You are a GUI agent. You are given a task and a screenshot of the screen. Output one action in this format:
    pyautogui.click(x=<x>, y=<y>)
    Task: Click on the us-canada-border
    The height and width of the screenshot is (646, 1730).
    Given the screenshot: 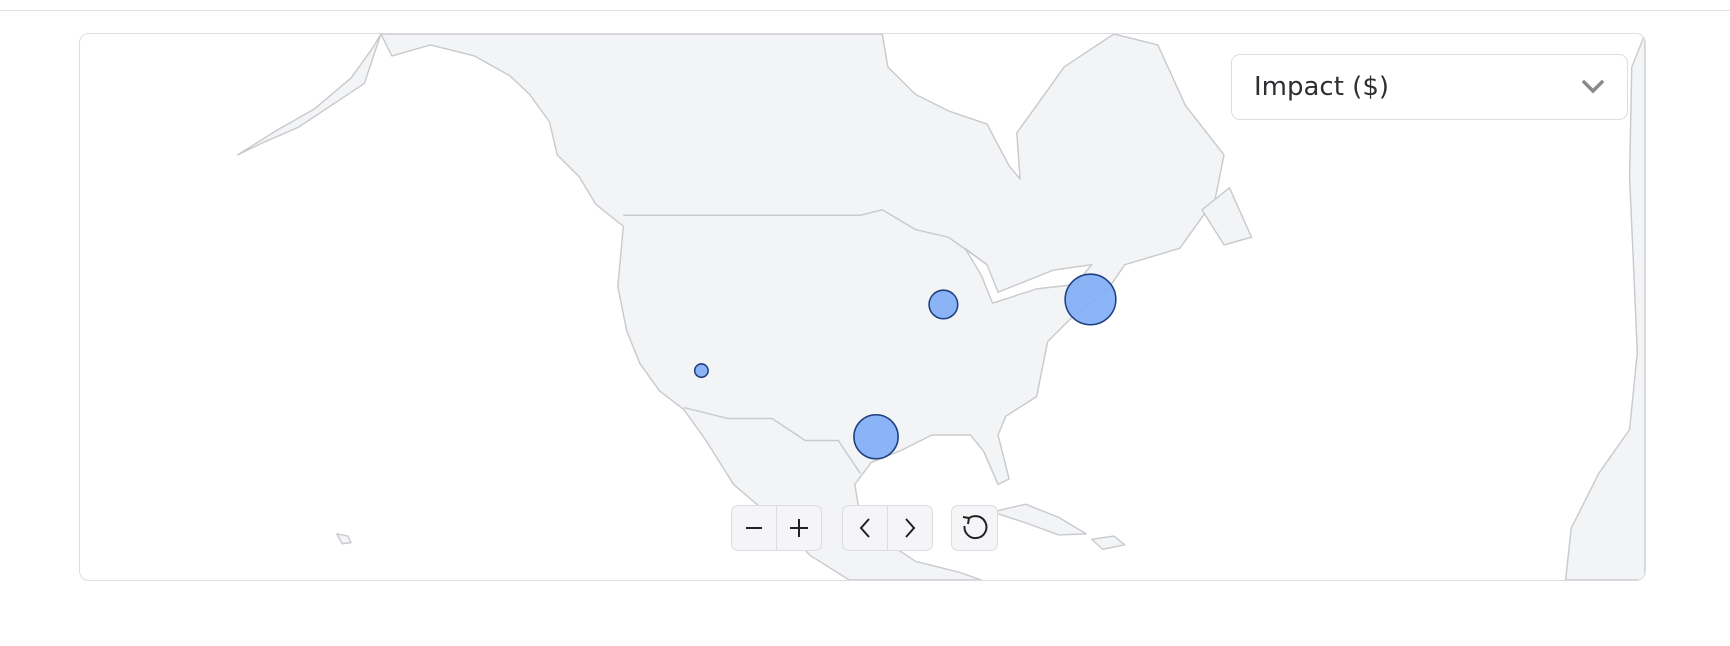 What is the action you would take?
    pyautogui.click(x=805, y=237)
    